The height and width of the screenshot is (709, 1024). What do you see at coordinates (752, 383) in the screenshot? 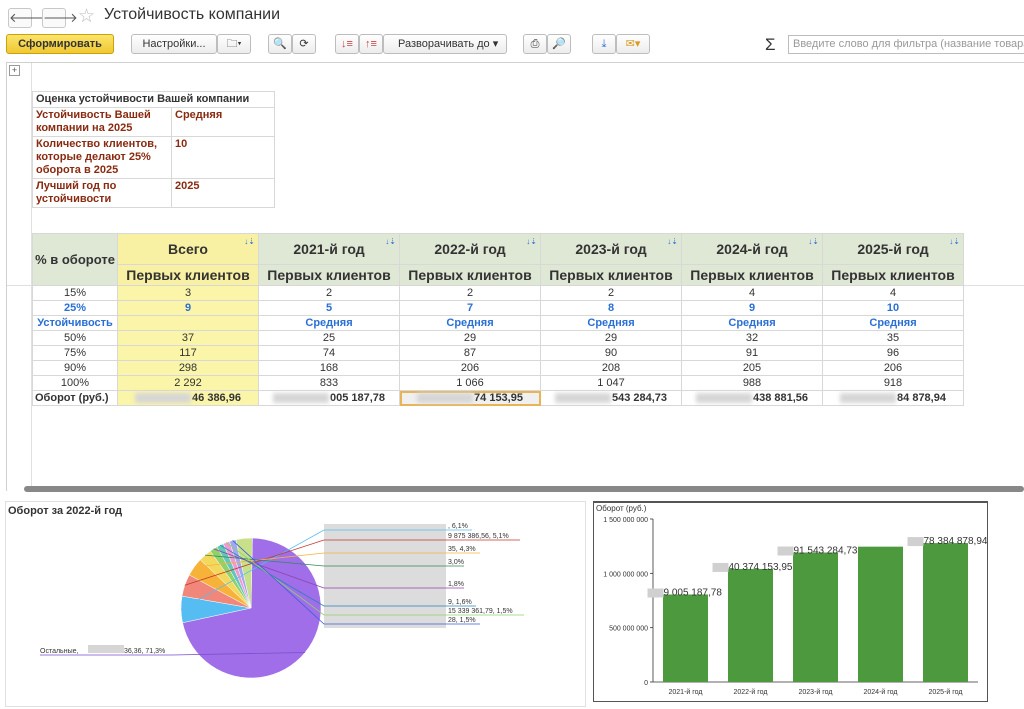
I see `table-cell: 988` at bounding box center [752, 383].